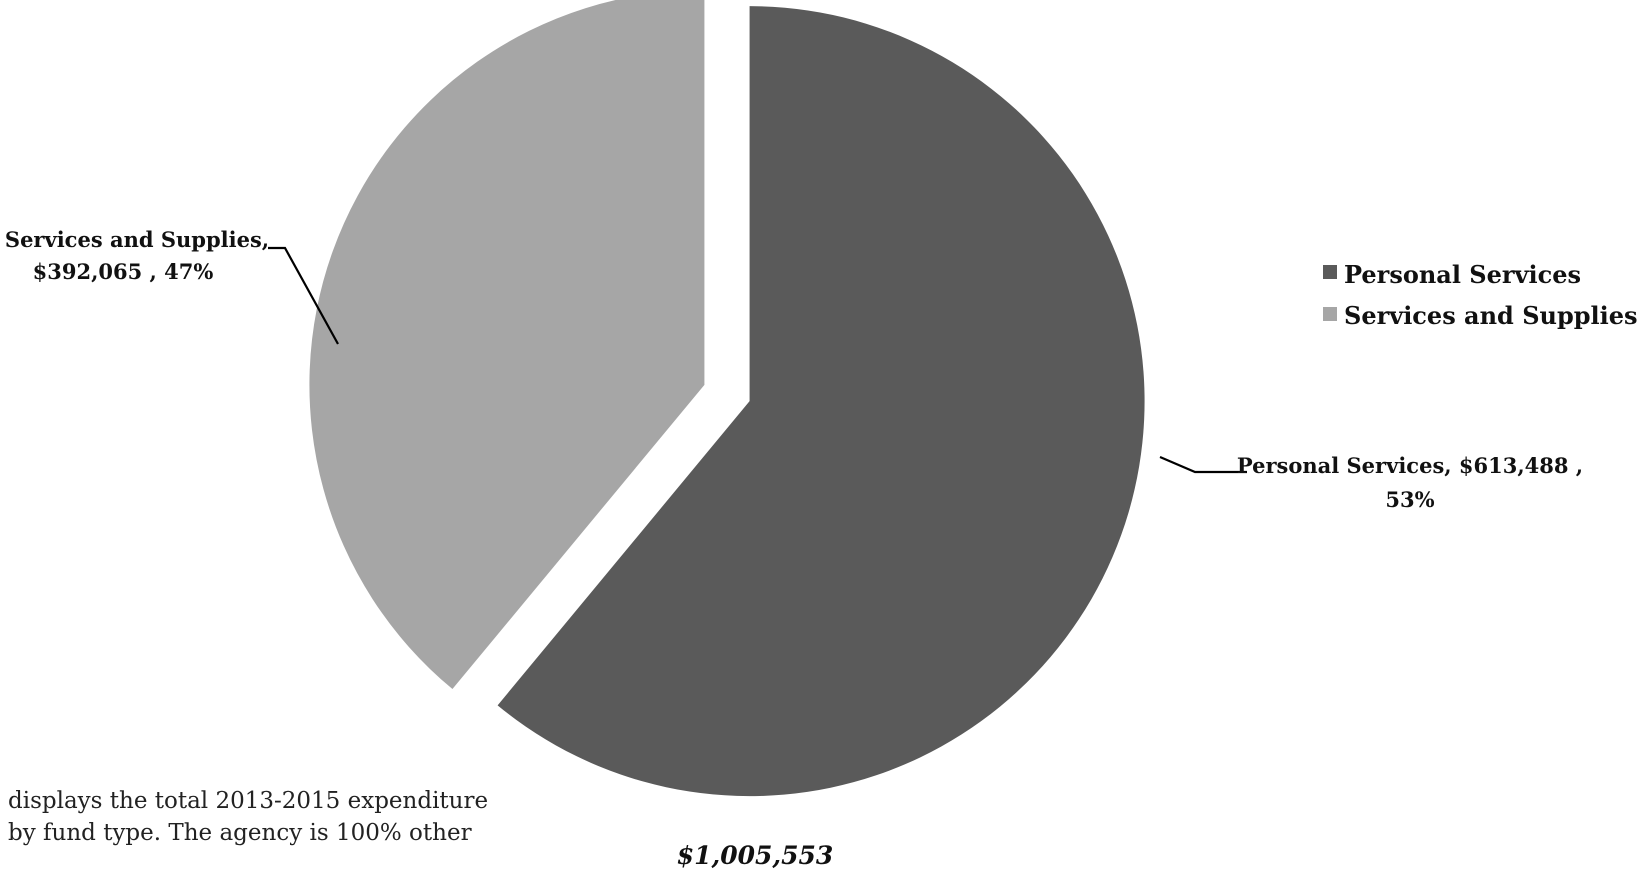  Describe the element at coordinates (123, 271) in the screenshot. I see `data-label-services-and-supplies-line2: $392,065 , 47%` at that location.